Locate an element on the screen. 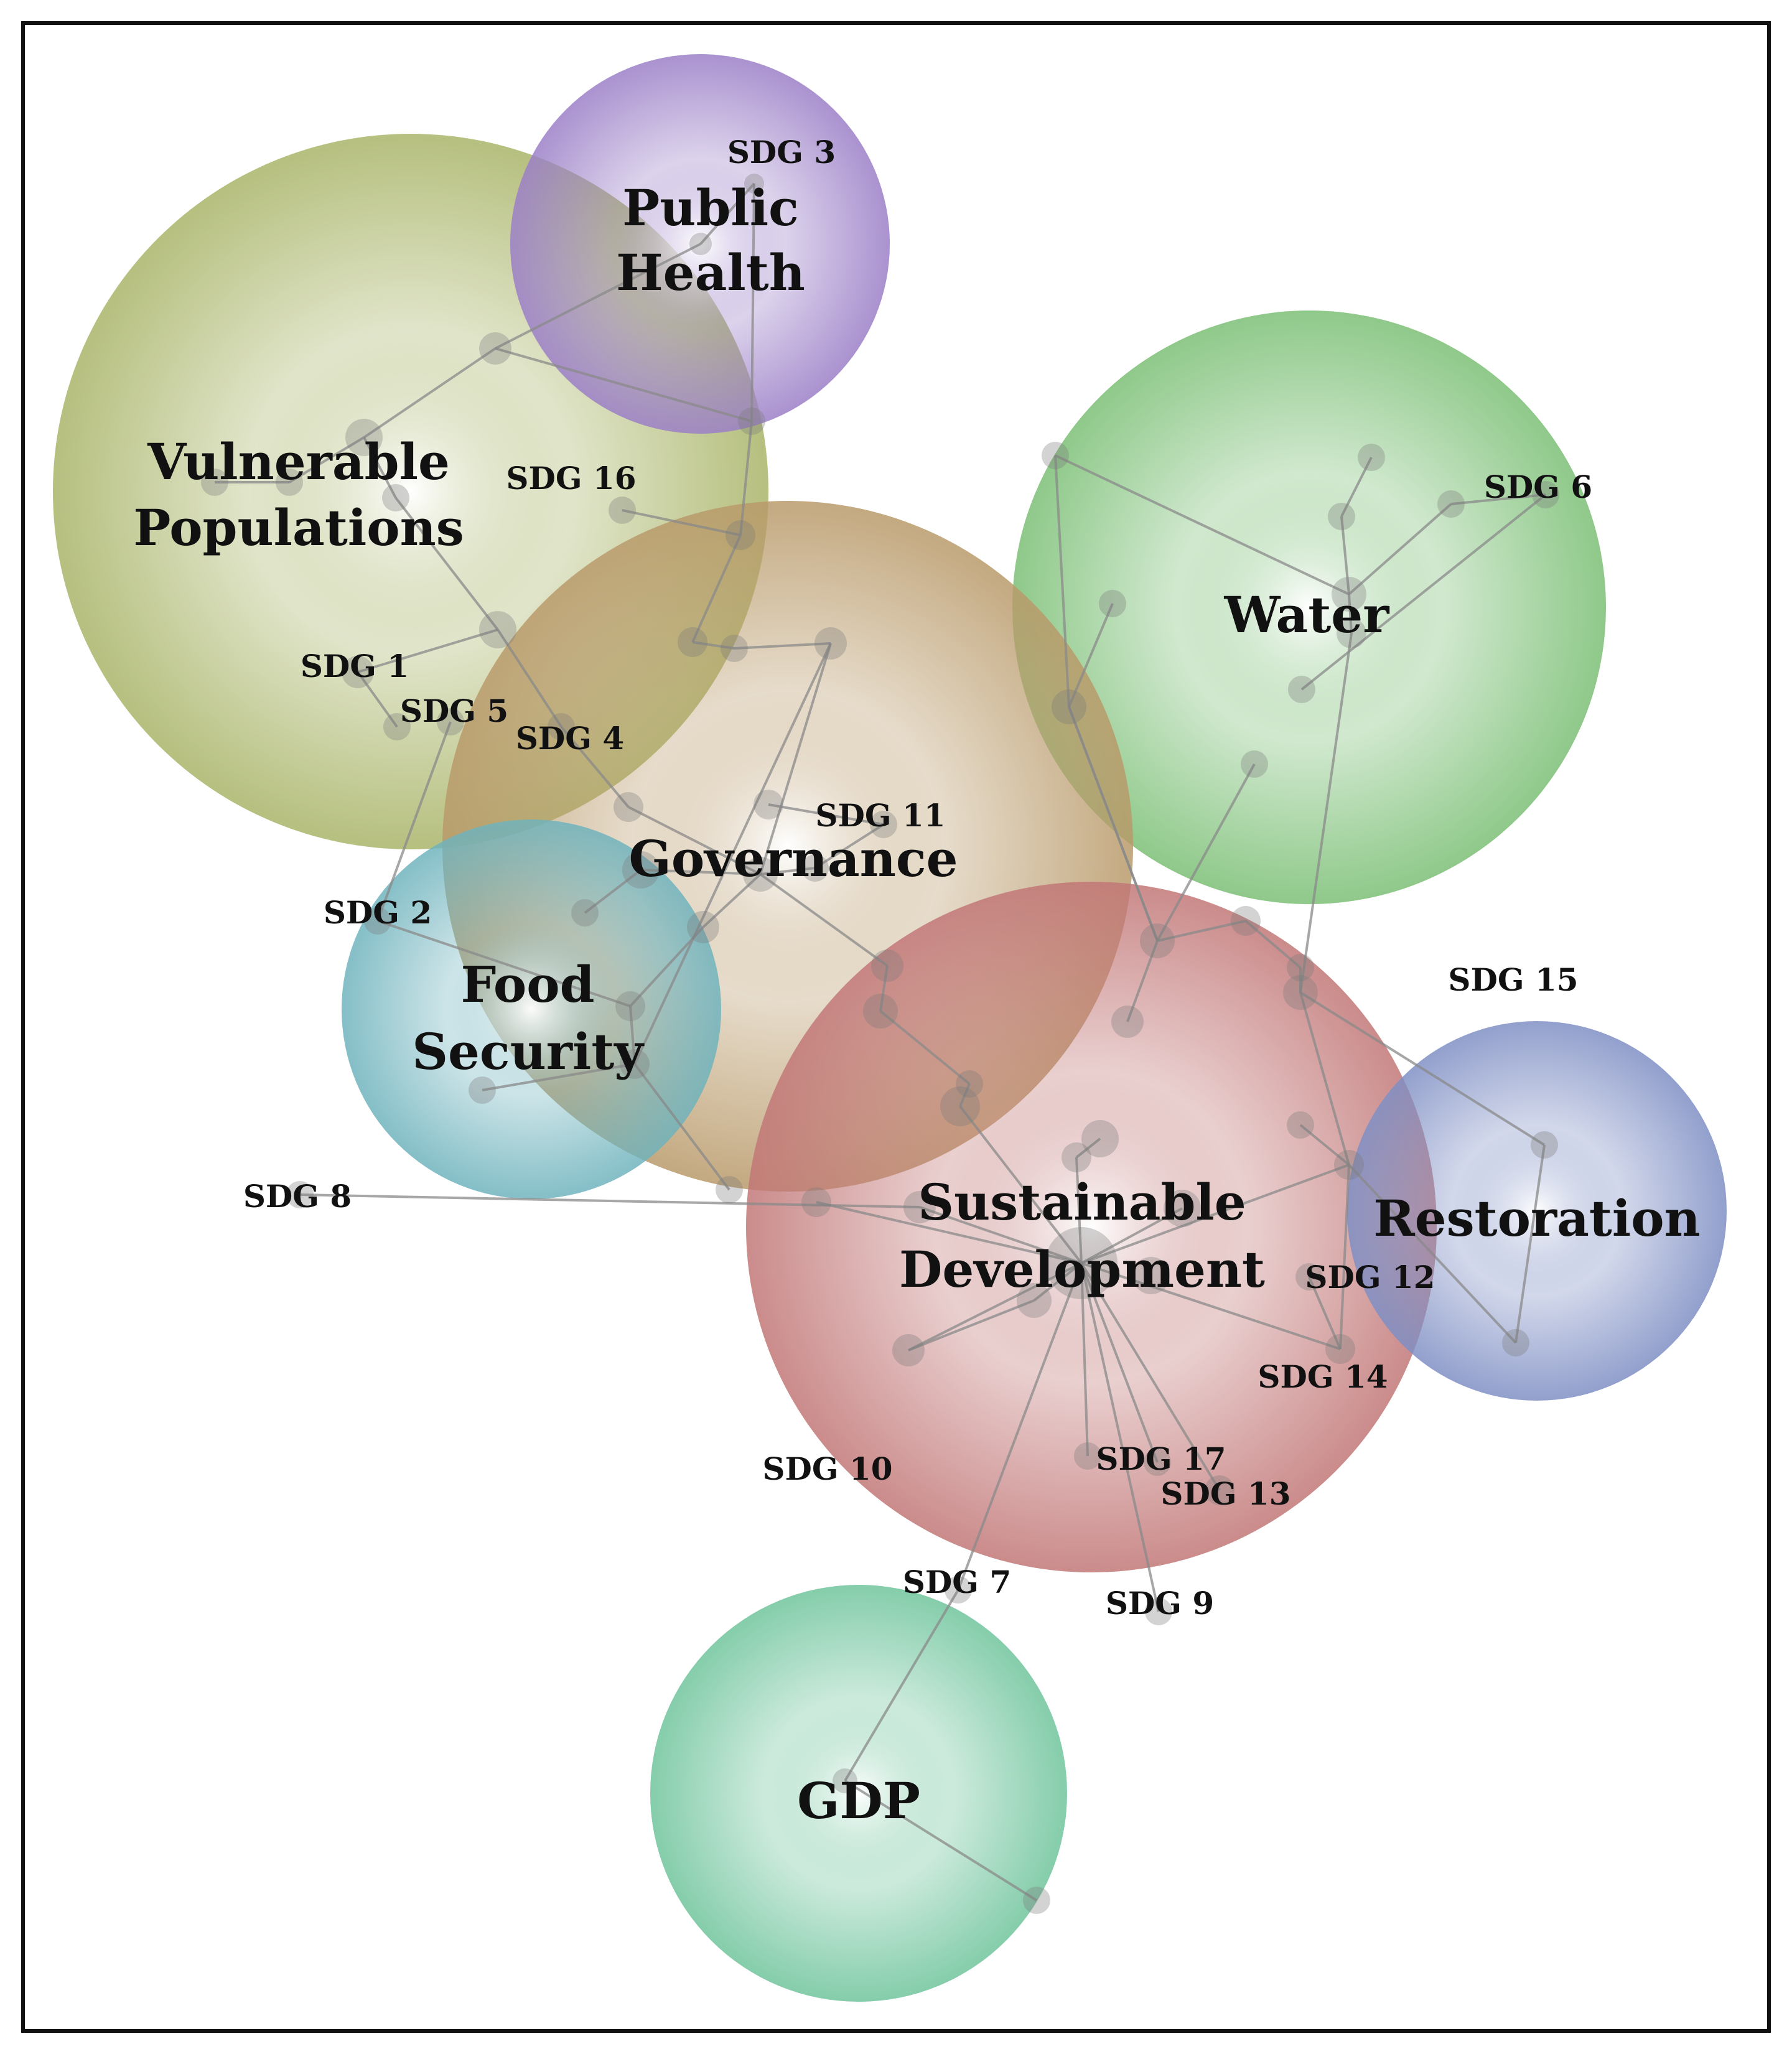  sdg-label-6: SDG 6 is located at coordinates (1538, 487).